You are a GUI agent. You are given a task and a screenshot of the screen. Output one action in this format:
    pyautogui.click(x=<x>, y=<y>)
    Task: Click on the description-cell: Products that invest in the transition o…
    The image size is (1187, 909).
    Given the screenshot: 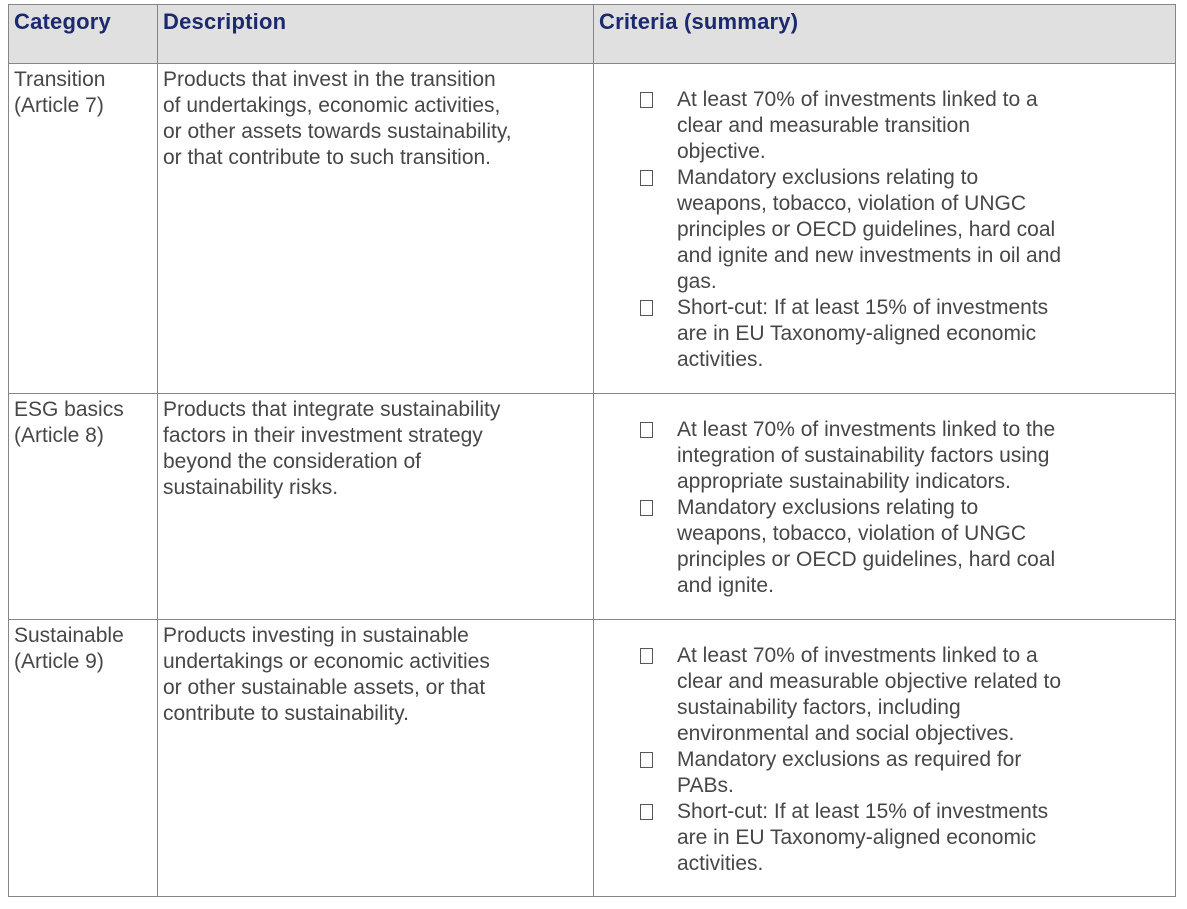 What is the action you would take?
    pyautogui.click(x=375, y=228)
    